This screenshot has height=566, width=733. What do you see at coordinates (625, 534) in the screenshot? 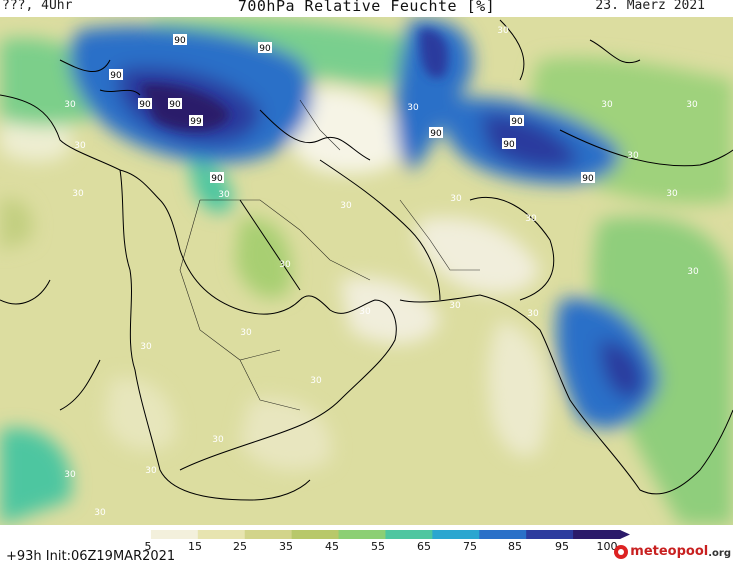
I see `colorbar-arrow` at bounding box center [625, 534].